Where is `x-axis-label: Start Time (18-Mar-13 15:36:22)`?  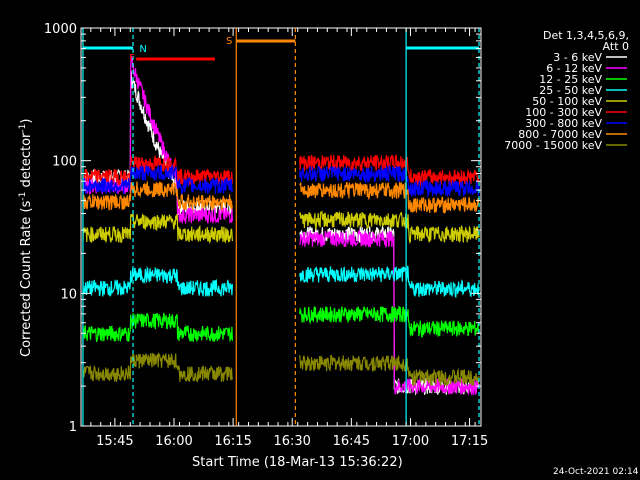 x-axis-label: Start Time (18-Mar-13 15:36:22) is located at coordinates (297, 462).